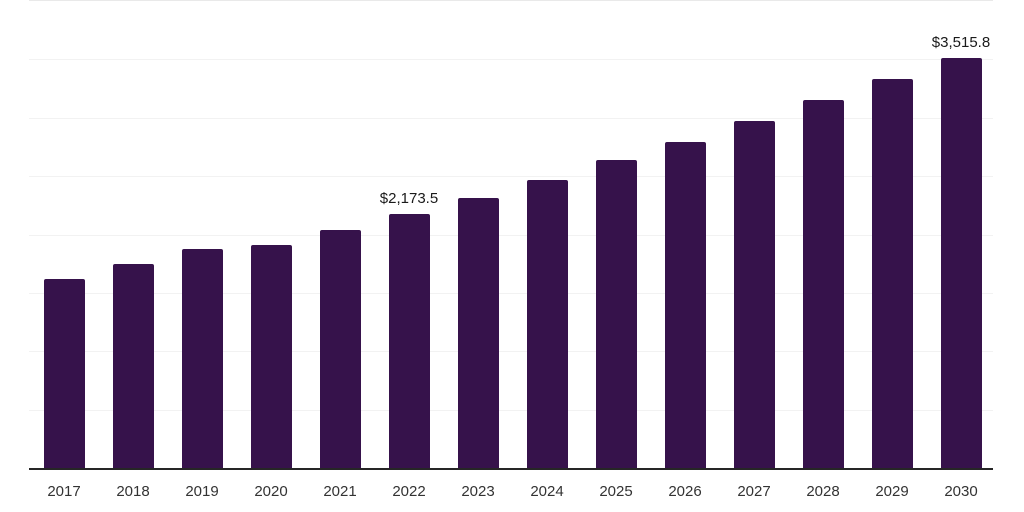  I want to click on bar-2021, so click(340, 348).